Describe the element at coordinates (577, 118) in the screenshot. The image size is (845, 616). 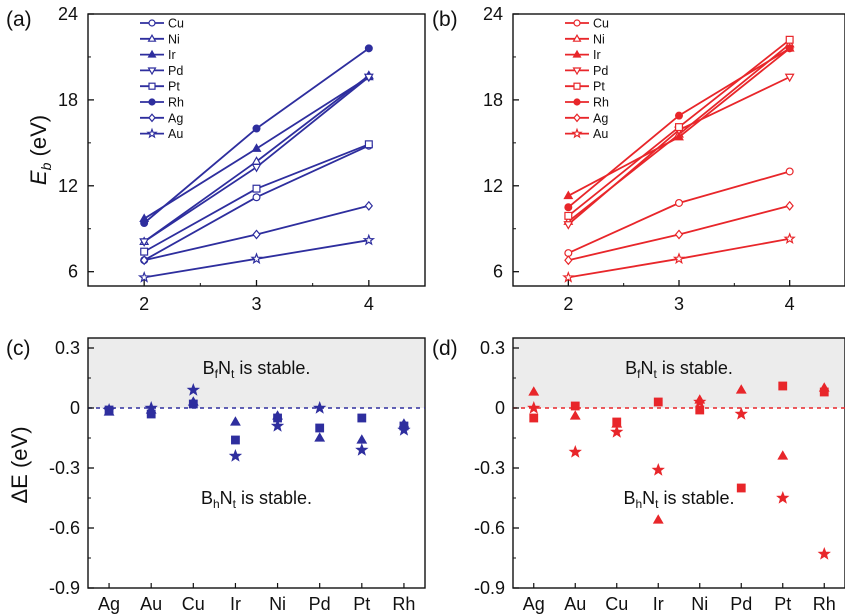
I see `legend-marker-ag` at that location.